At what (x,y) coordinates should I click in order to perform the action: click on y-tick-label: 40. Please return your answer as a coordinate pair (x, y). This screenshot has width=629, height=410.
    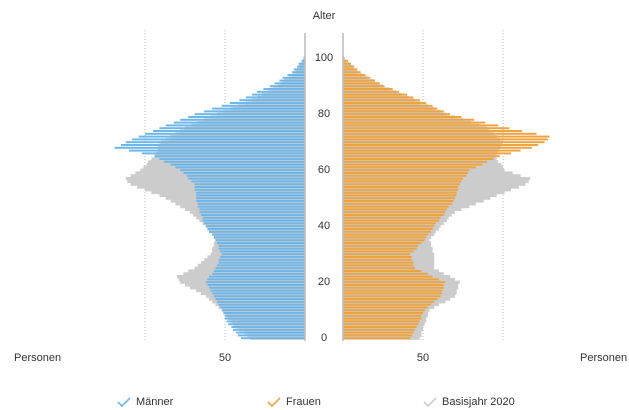
    Looking at the image, I should click on (324, 226).